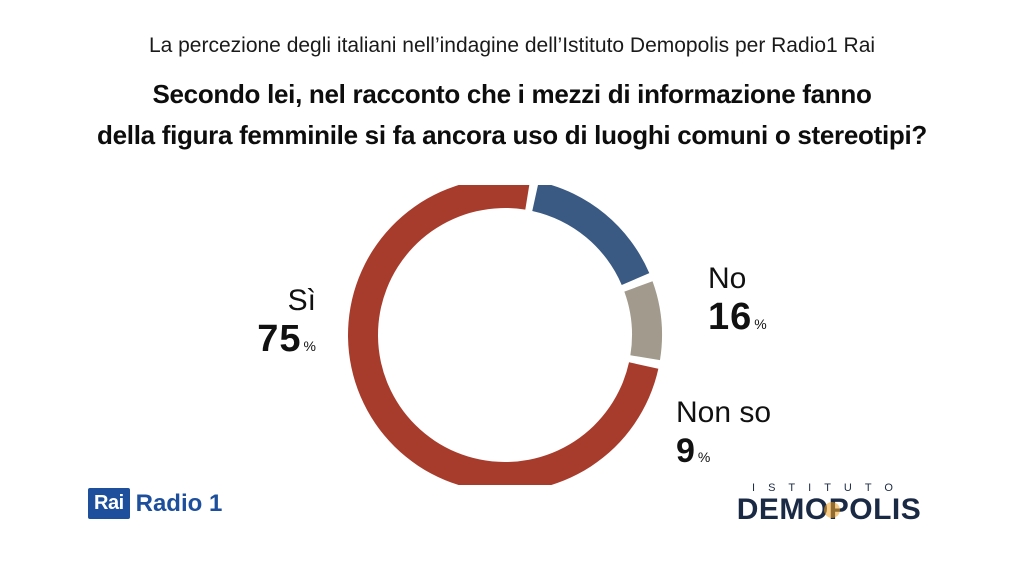  I want to click on label-no-value: 16, so click(730, 317).